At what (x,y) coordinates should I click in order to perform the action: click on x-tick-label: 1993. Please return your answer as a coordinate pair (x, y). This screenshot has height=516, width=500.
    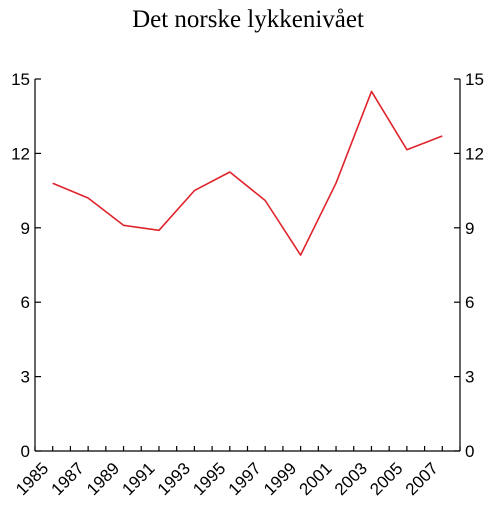
    Looking at the image, I should click on (174, 479).